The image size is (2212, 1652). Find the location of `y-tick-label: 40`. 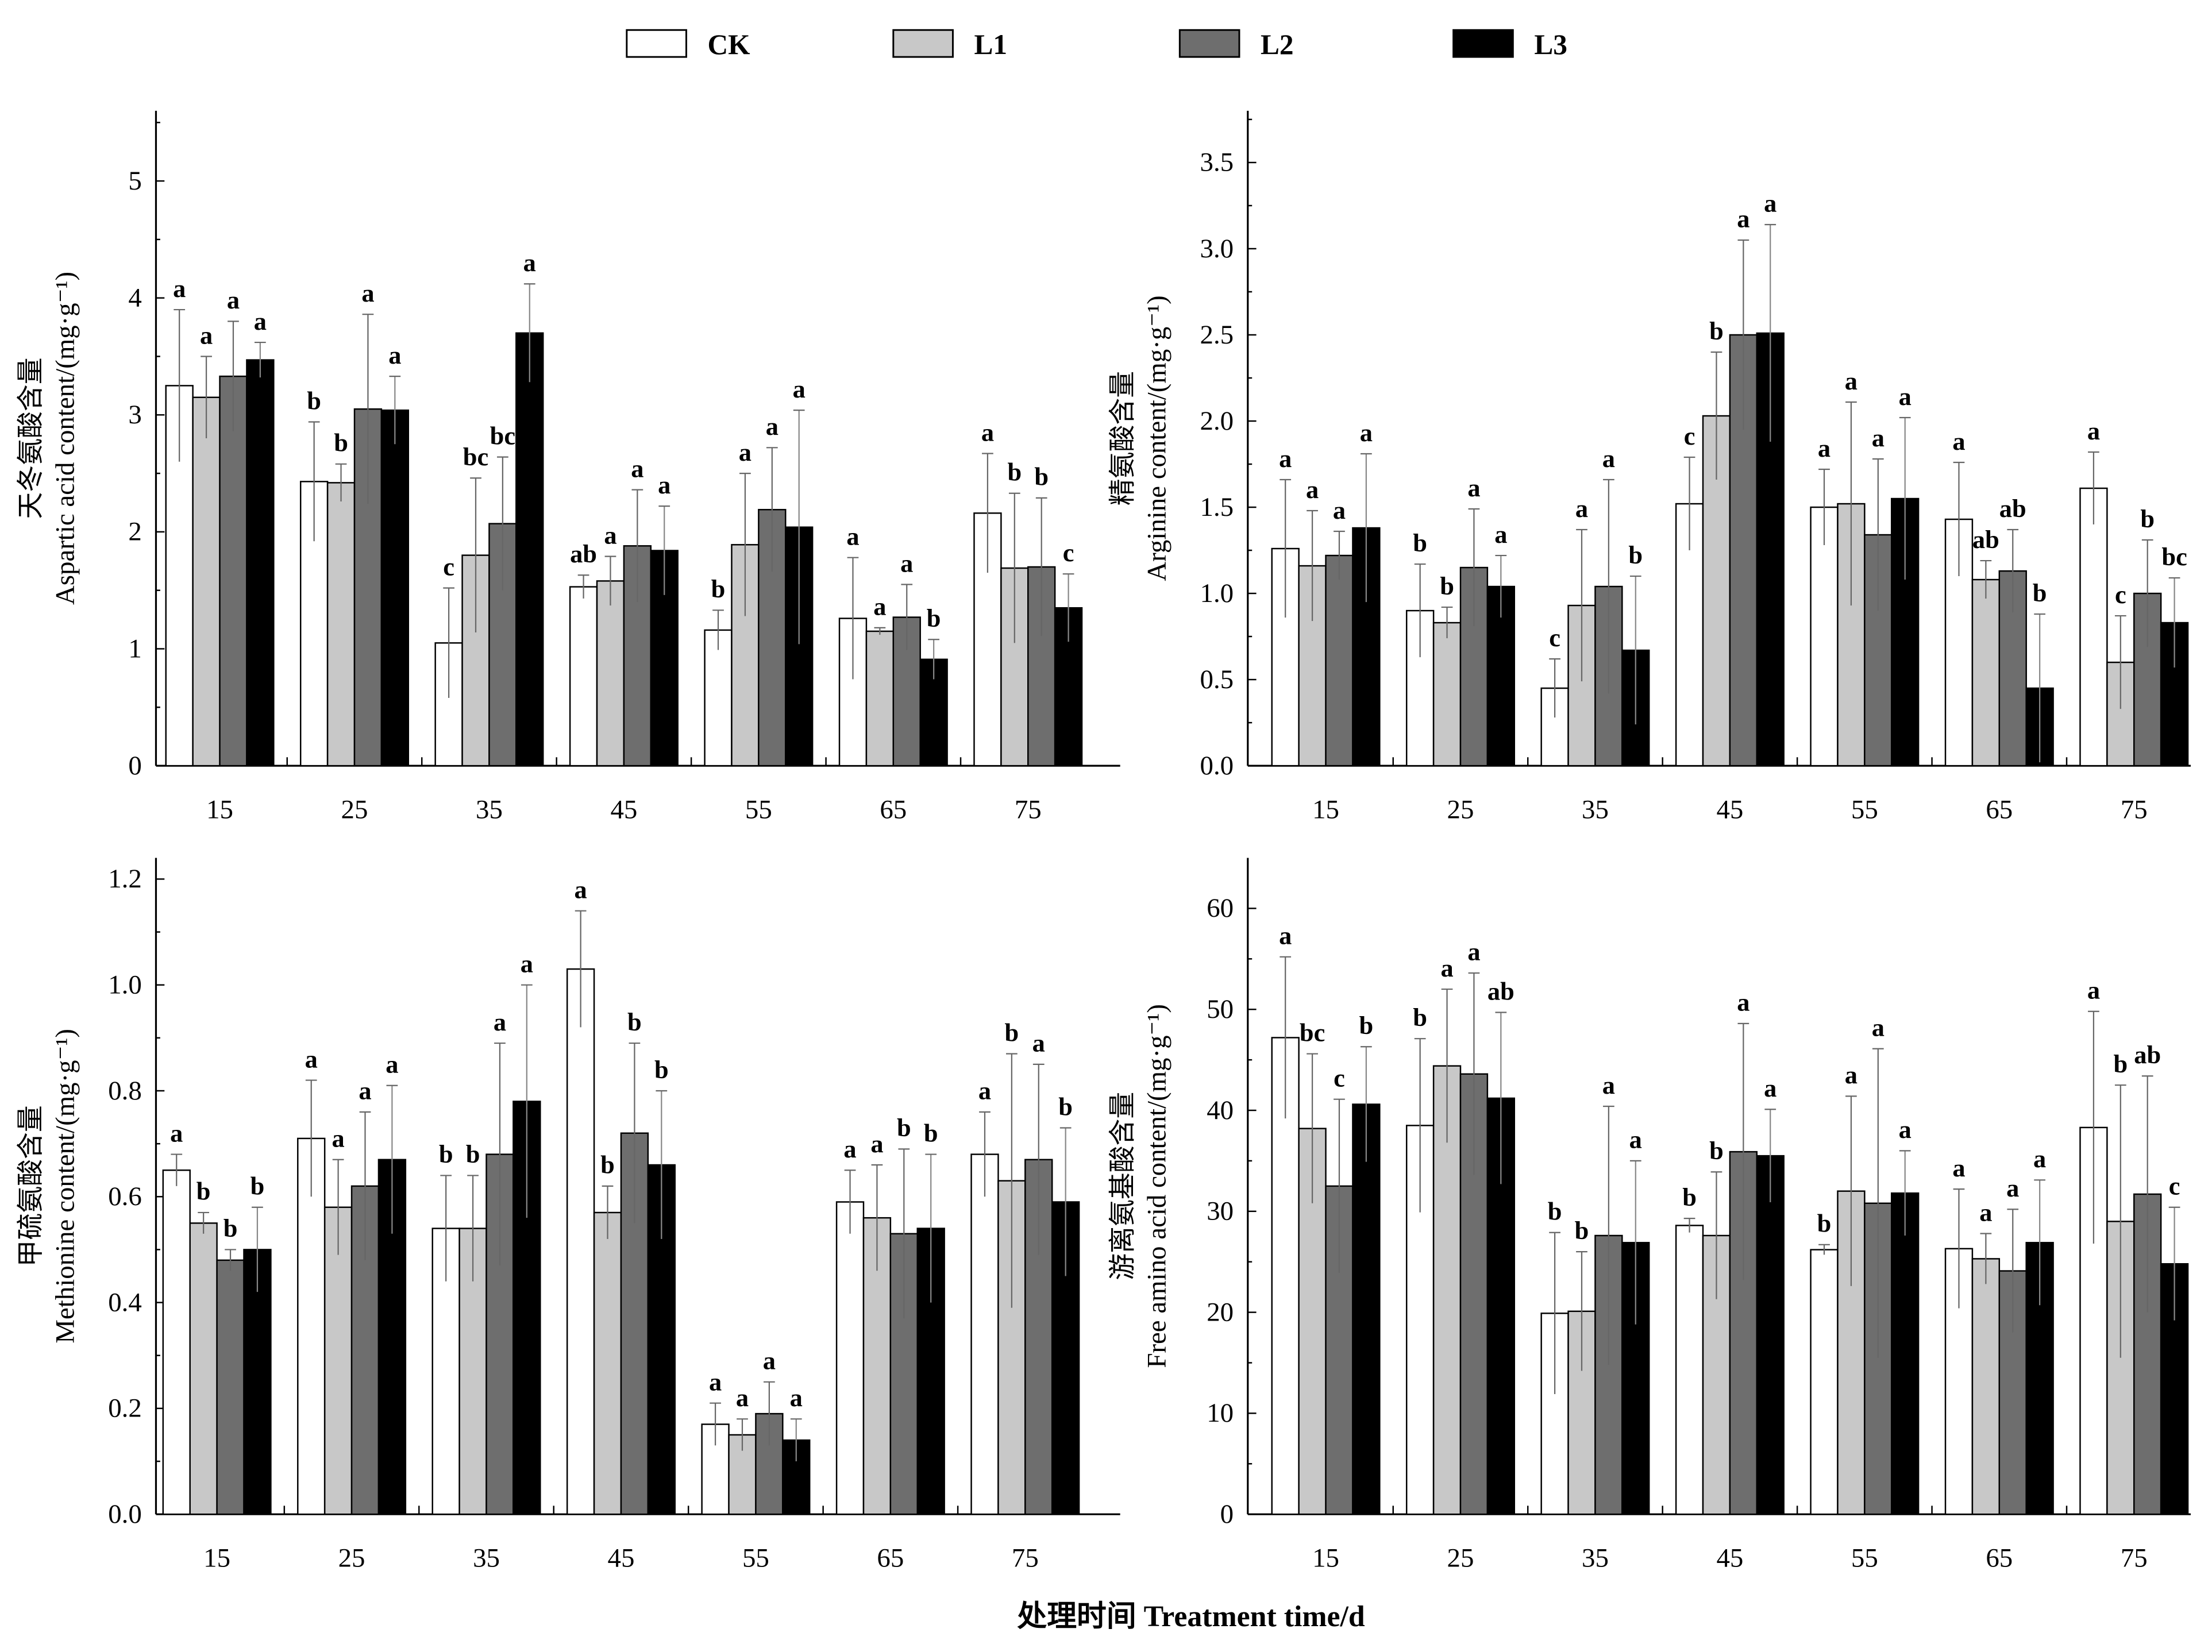

y-tick-label: 40 is located at coordinates (1220, 1110).